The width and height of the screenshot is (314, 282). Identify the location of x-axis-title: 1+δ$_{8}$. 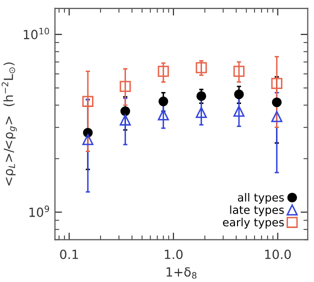
(181, 273).